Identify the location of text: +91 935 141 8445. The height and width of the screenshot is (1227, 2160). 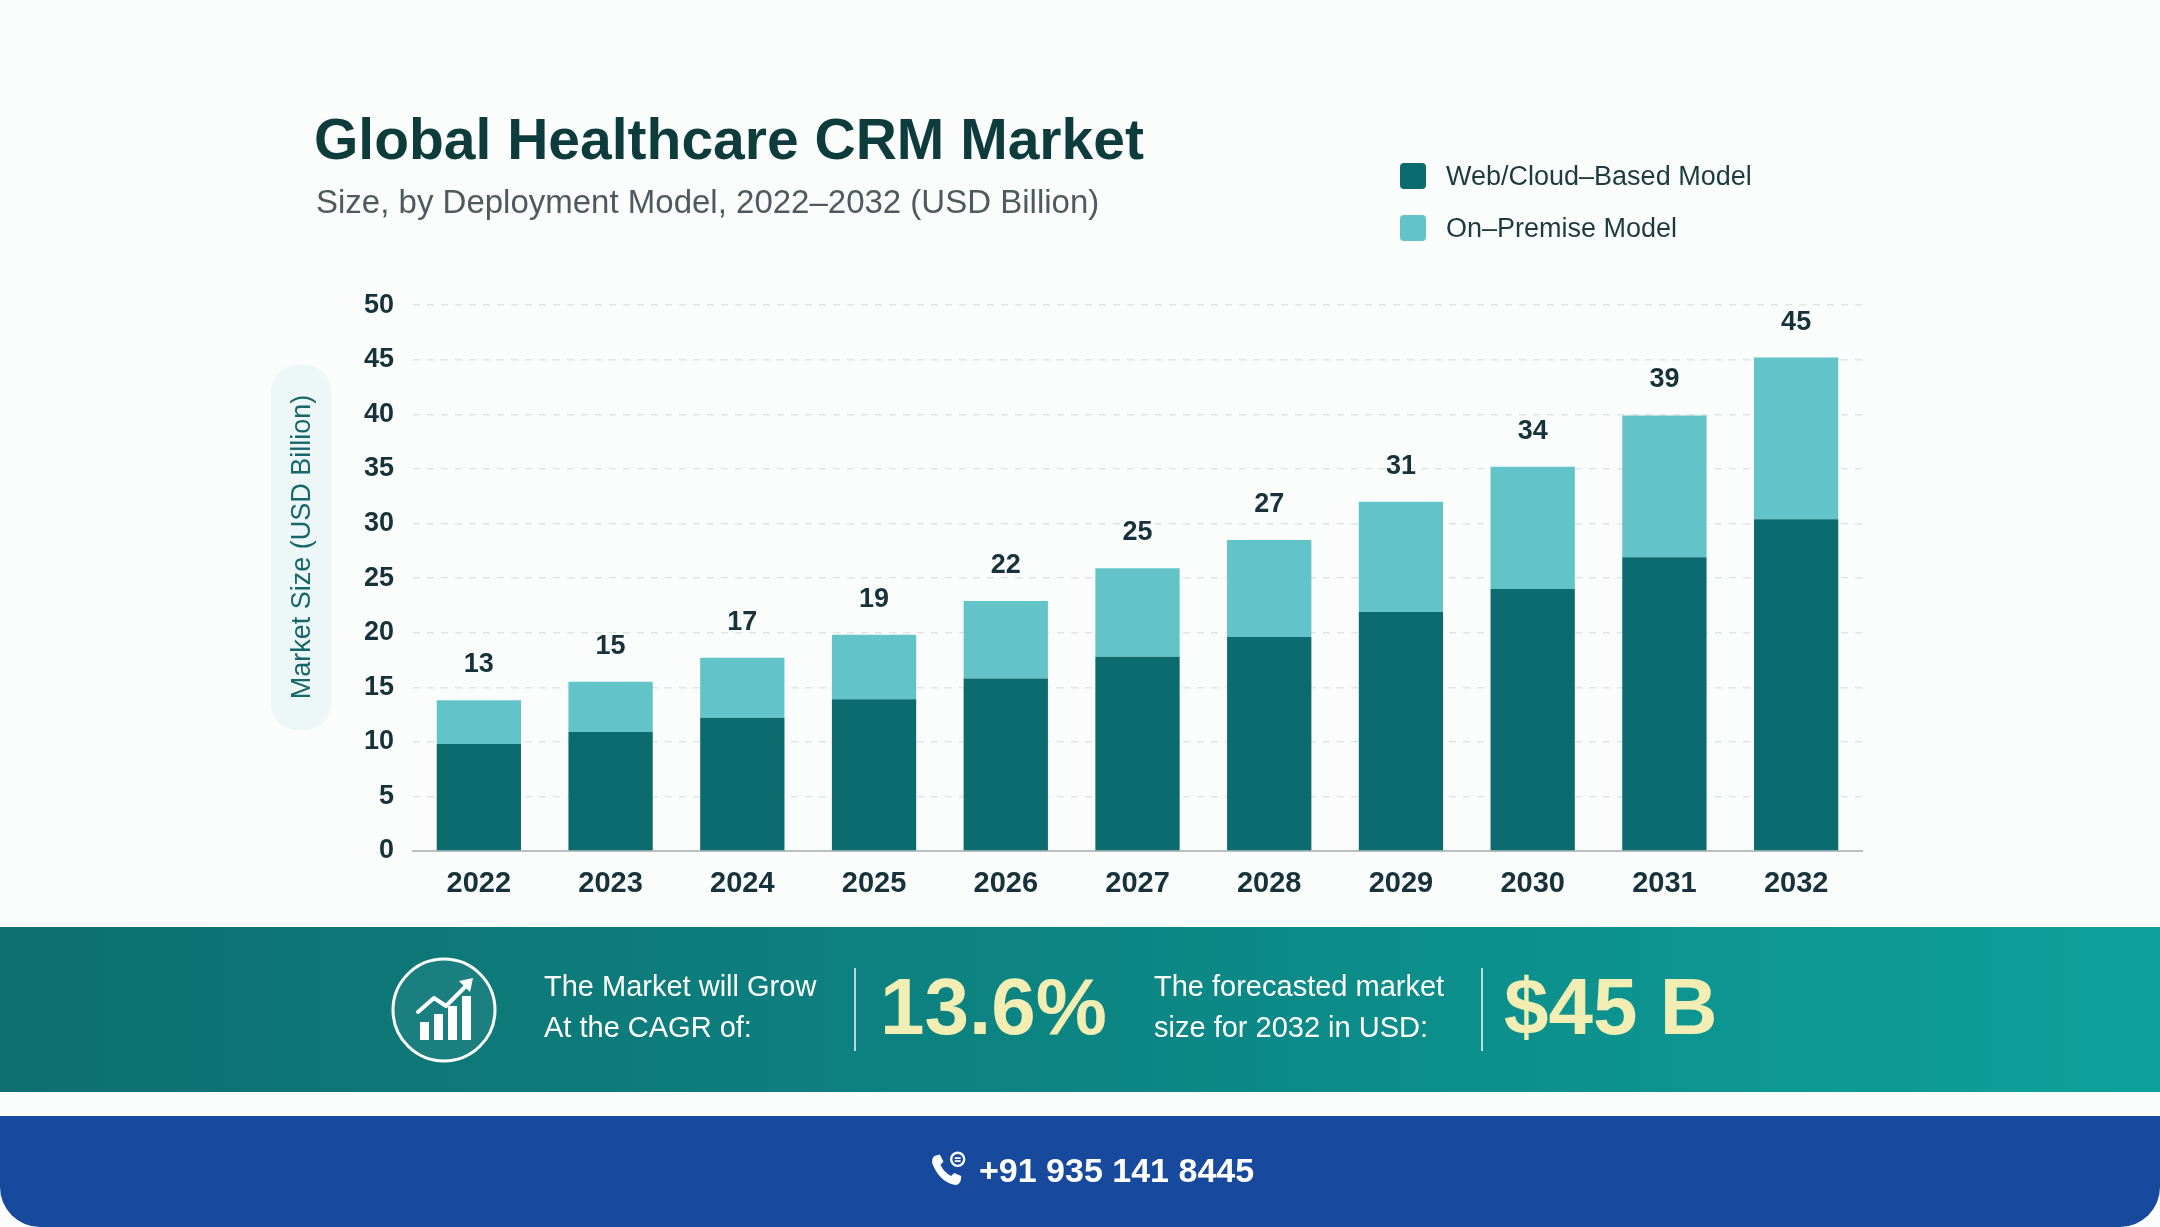
(1117, 1170).